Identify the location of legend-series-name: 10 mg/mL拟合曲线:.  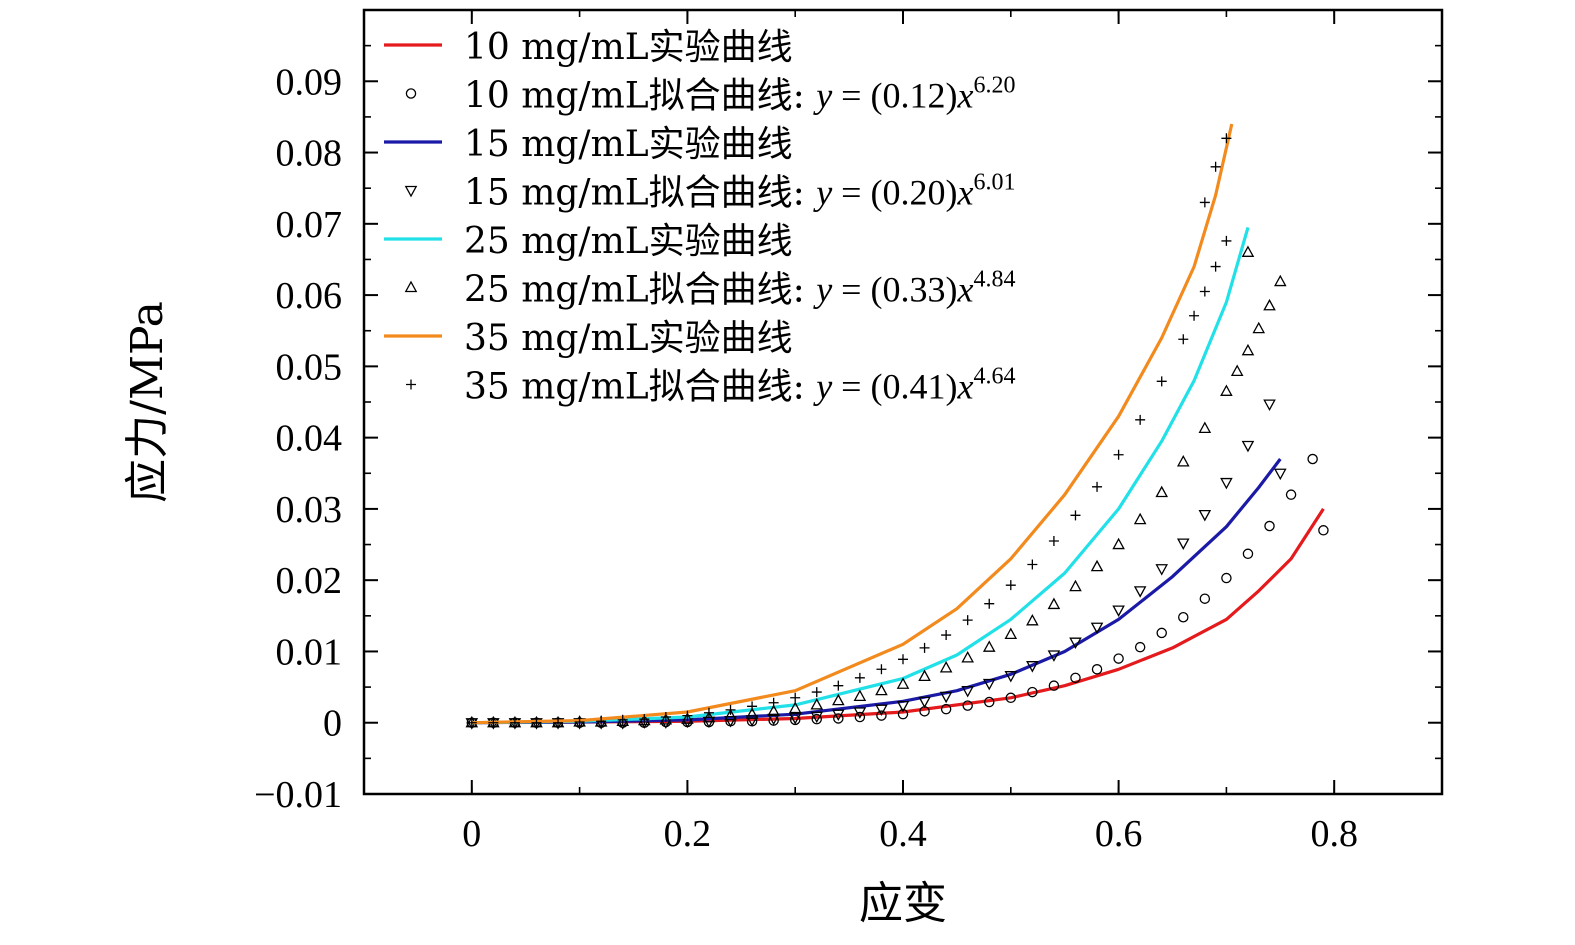
(640, 96).